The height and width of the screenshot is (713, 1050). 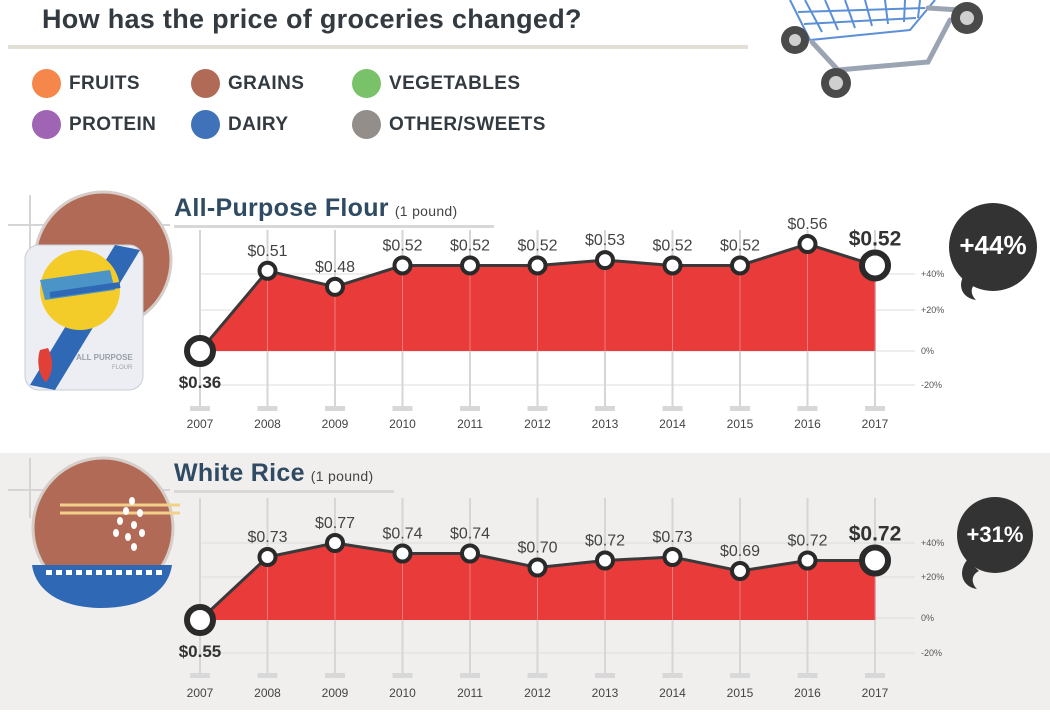 I want to click on data-label: $0.48, so click(x=335, y=267).